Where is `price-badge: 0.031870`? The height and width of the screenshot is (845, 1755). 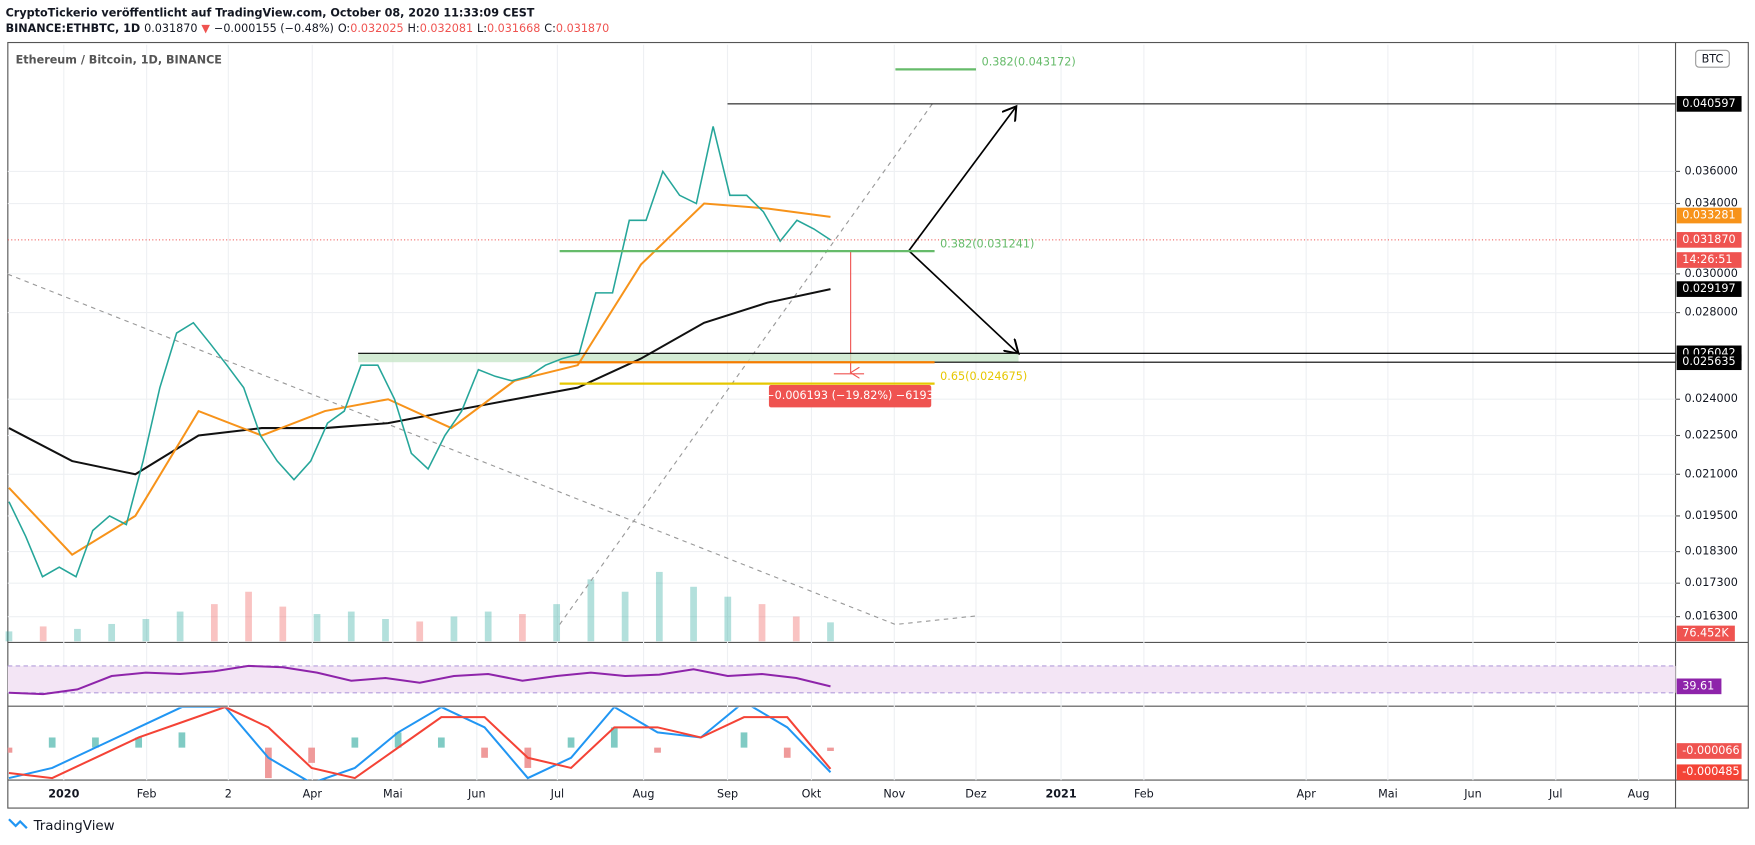 price-badge: 0.031870 is located at coordinates (1709, 240).